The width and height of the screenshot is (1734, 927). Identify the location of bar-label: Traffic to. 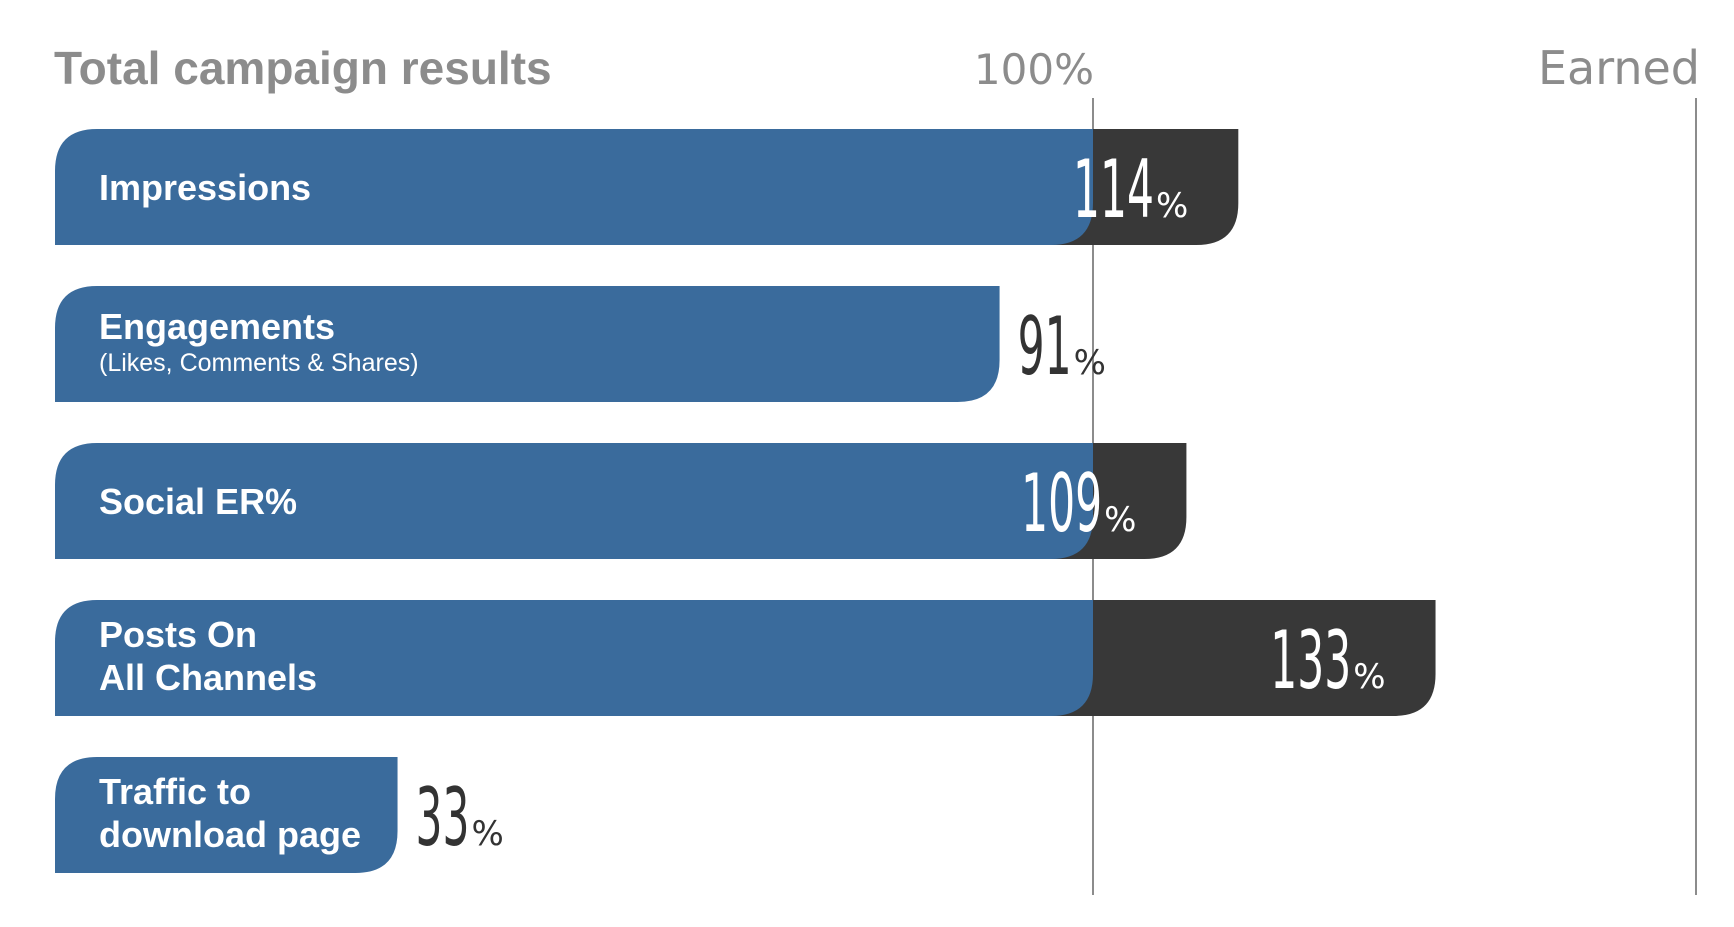
(175, 791).